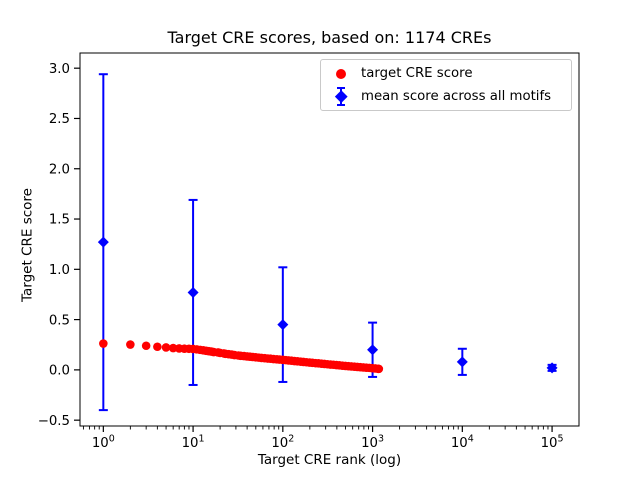 The width and height of the screenshot is (640, 480). I want to click on legend-label: target CRE score, so click(417, 73).